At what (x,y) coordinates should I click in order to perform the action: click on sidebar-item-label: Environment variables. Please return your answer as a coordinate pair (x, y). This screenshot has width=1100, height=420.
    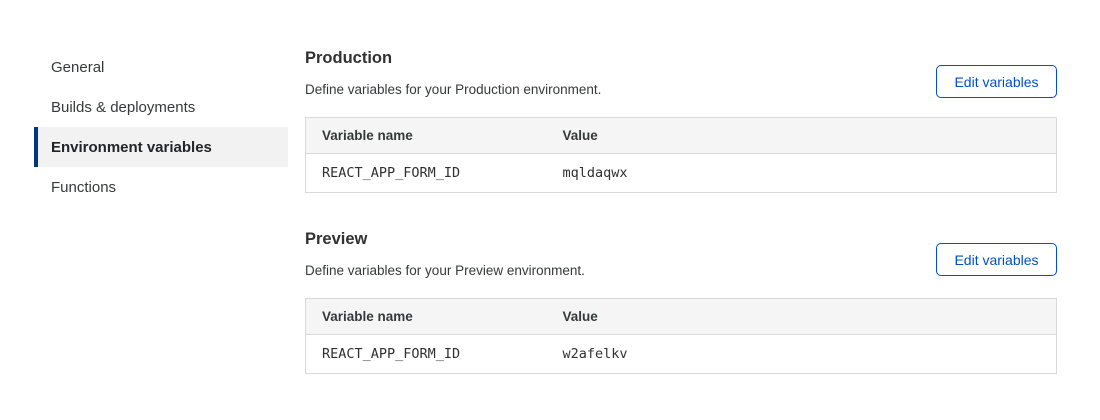
    Looking at the image, I should click on (131, 147).